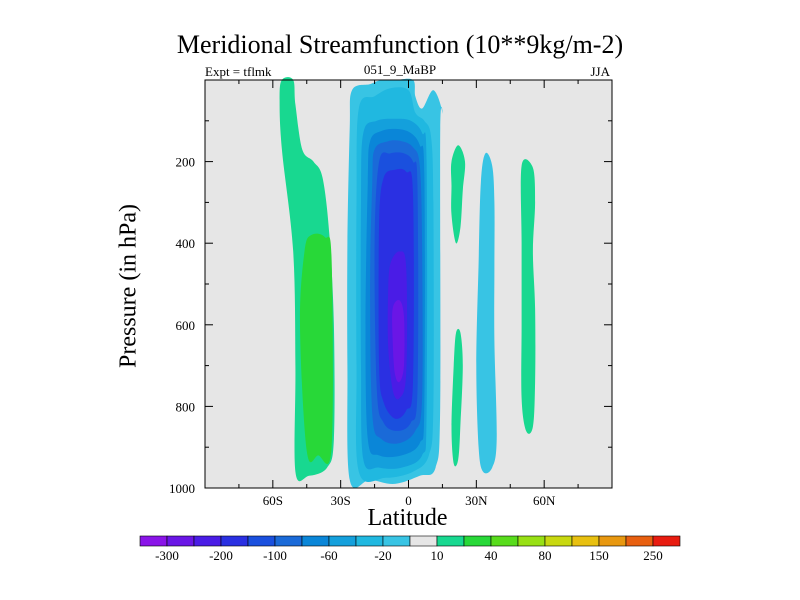 Image resolution: width=800 pixels, height=600 pixels. I want to click on colorbar-label: -100, so click(275, 555).